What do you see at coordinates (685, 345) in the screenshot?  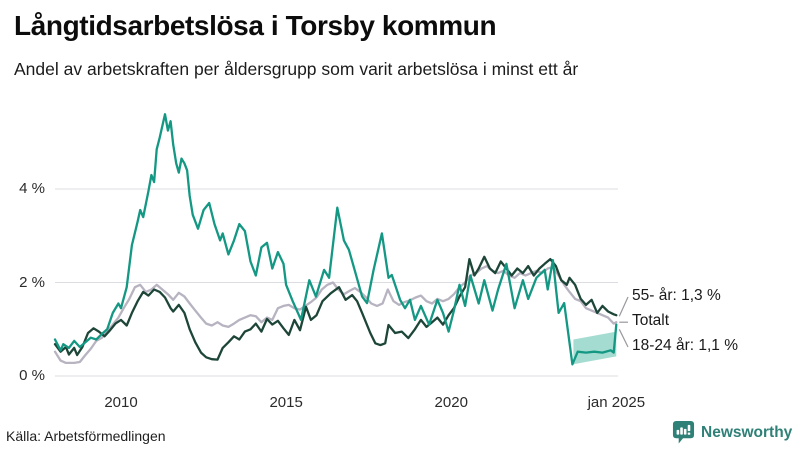 I see `series-callout: 18-24 år: 1,1 %` at bounding box center [685, 345].